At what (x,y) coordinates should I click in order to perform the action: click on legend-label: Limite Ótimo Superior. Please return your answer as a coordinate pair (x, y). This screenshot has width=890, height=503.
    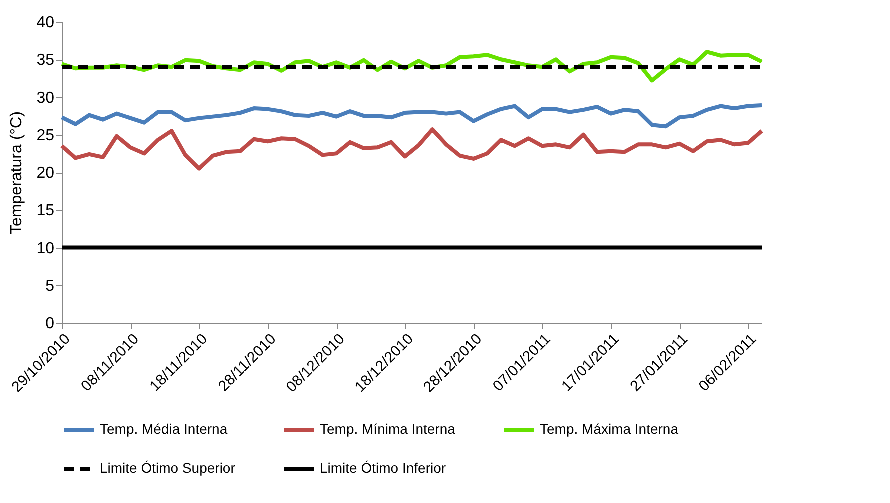
    Looking at the image, I should click on (168, 468).